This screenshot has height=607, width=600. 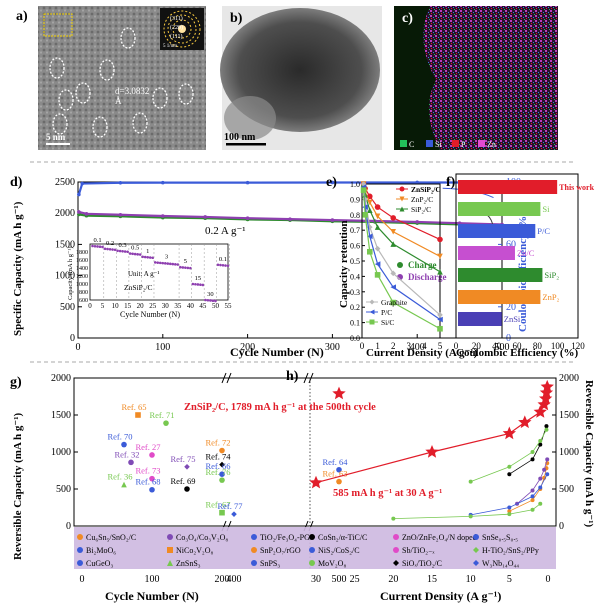 I want to click on h-ytick-label: 2000, so click(x=569, y=378).